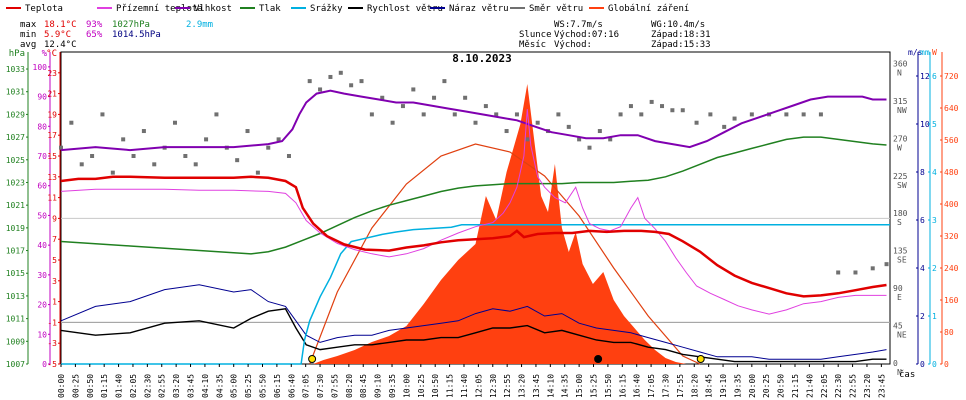 This screenshot has height=400, width=966. I want to click on axis-label-hpa: 1031, so click(15, 92).